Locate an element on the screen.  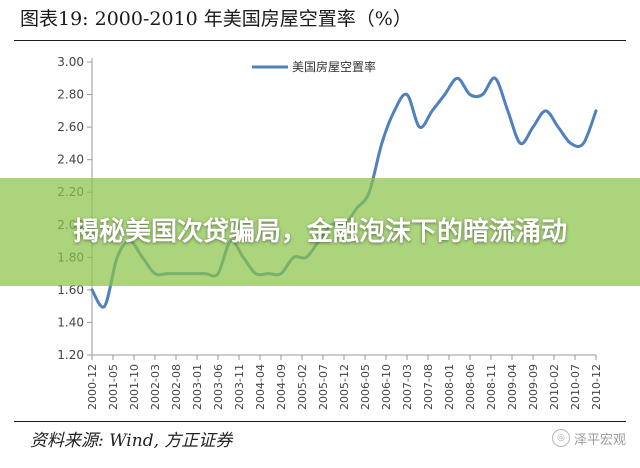
y-tick-label: 1.40 is located at coordinates (70, 322).